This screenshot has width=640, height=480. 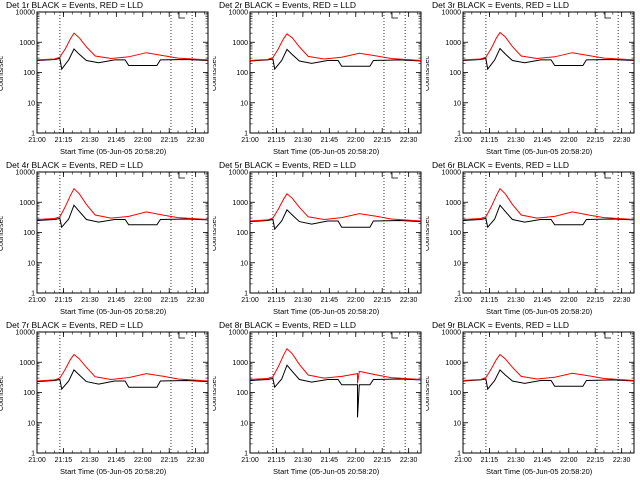 What do you see at coordinates (501, 165) in the screenshot?
I see `panel-title: Det 6r BLACK = Events, RED = LLD` at bounding box center [501, 165].